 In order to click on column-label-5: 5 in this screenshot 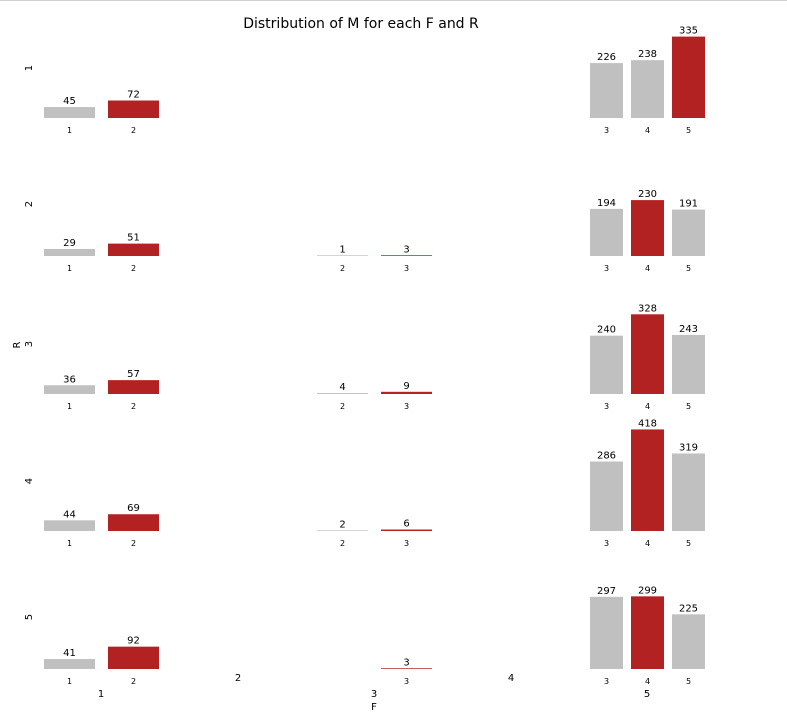, I will do `click(647, 694)`.